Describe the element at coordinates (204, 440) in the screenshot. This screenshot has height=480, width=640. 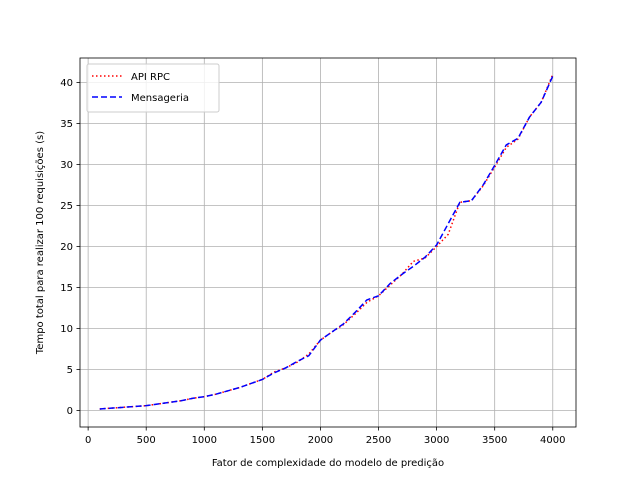
I see `x-tick-label: 1000` at that location.